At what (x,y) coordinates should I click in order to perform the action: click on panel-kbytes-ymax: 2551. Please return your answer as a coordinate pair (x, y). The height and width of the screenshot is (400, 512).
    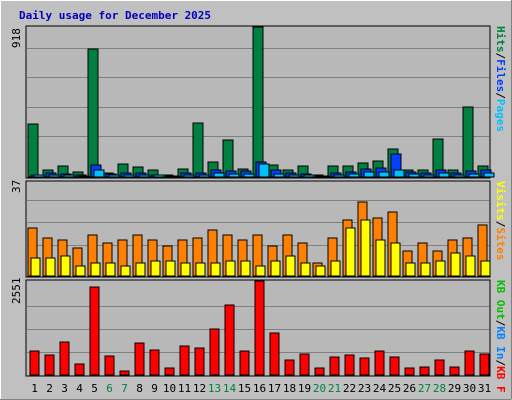
    Looking at the image, I should click on (16, 291).